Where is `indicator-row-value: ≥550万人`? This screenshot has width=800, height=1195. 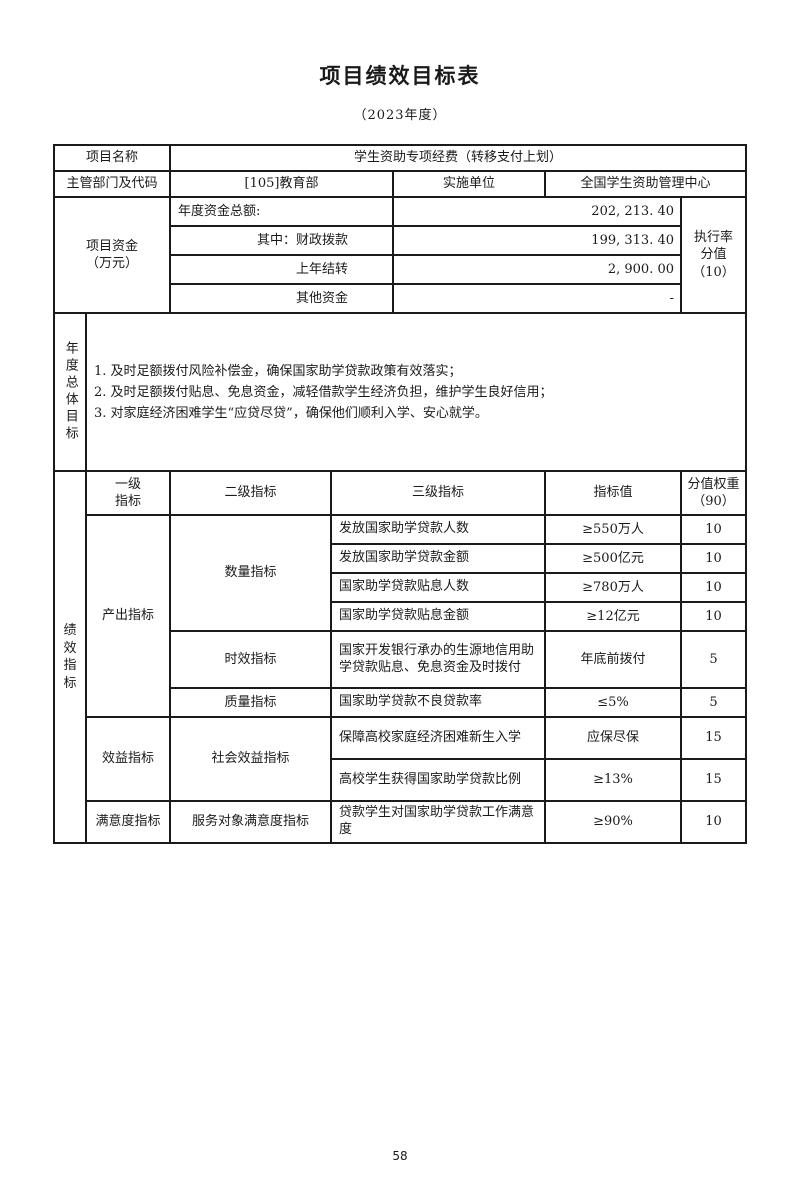
indicator-row-value: ≥550万人 is located at coordinates (613, 530).